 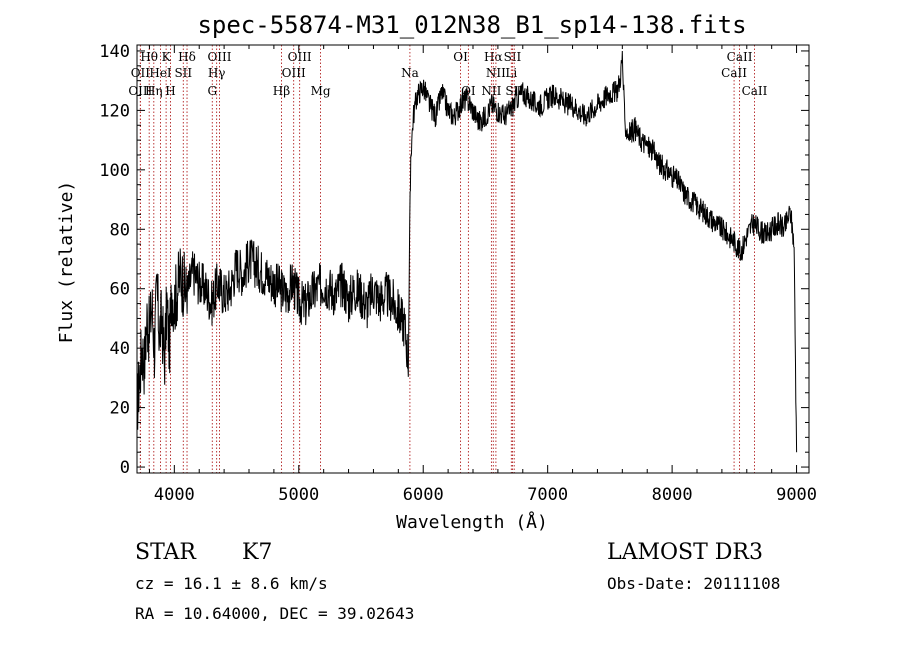 What do you see at coordinates (212, 91) in the screenshot?
I see `spectral-line-label-11: G` at bounding box center [212, 91].